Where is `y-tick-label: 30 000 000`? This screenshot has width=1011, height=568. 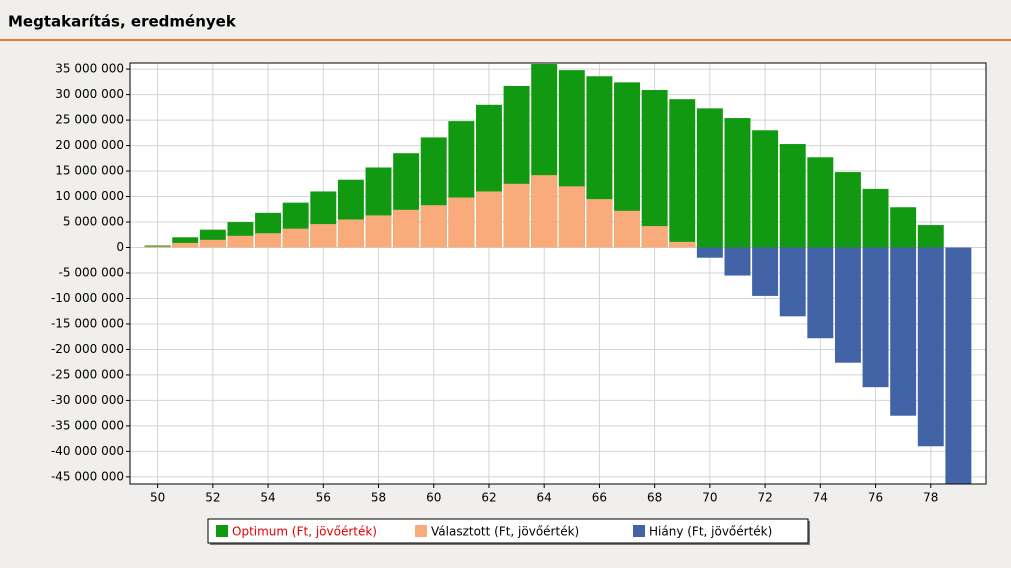
y-tick-label: 30 000 000 is located at coordinates (89, 94).